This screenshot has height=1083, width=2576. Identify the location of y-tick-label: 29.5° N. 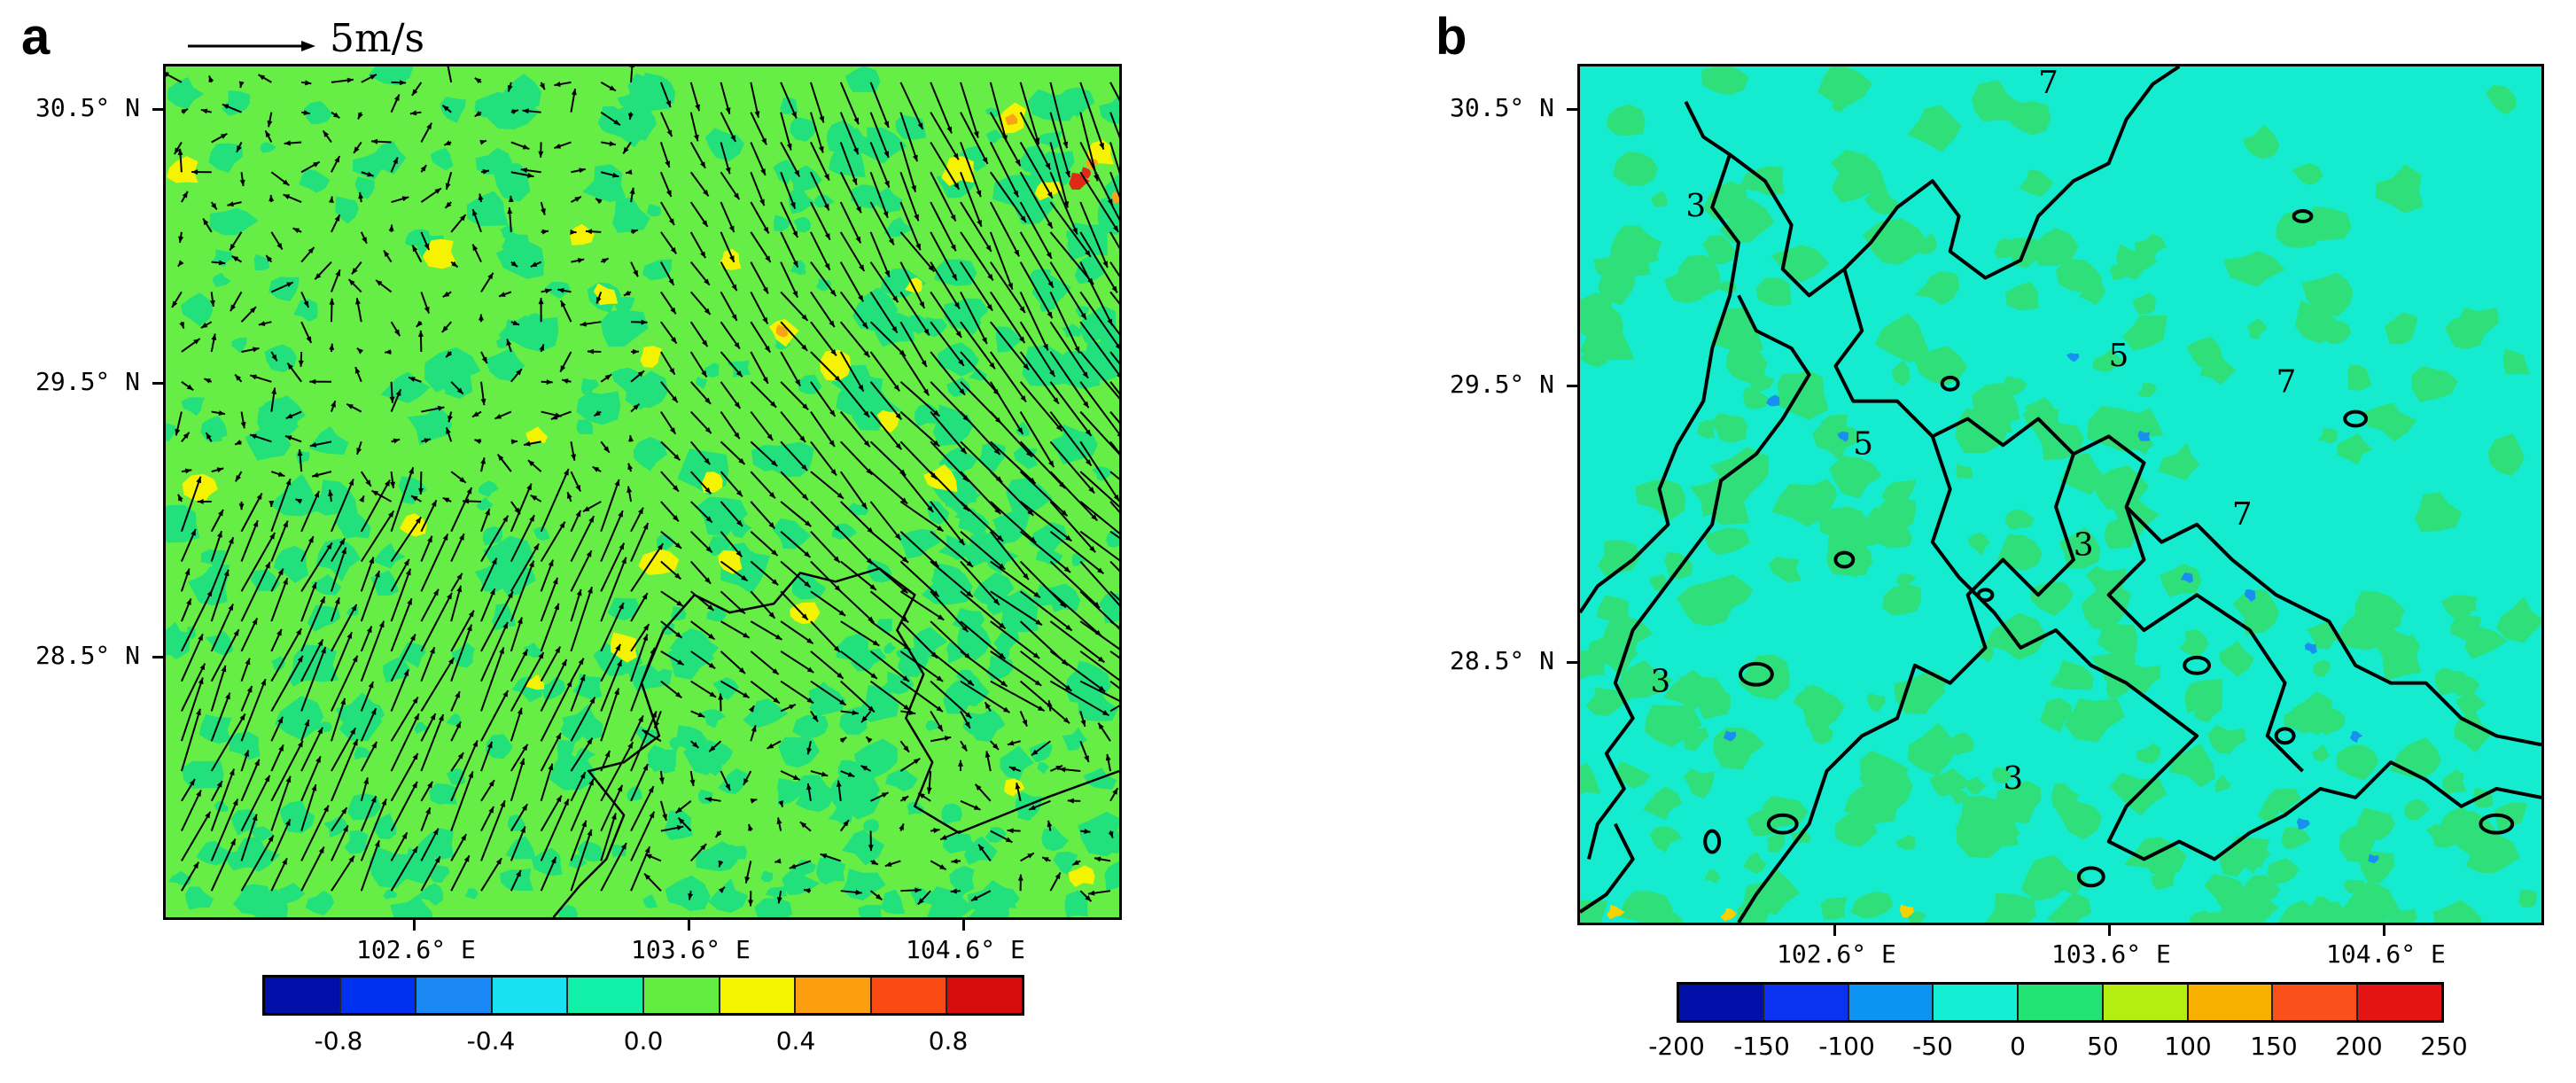
(1503, 385).